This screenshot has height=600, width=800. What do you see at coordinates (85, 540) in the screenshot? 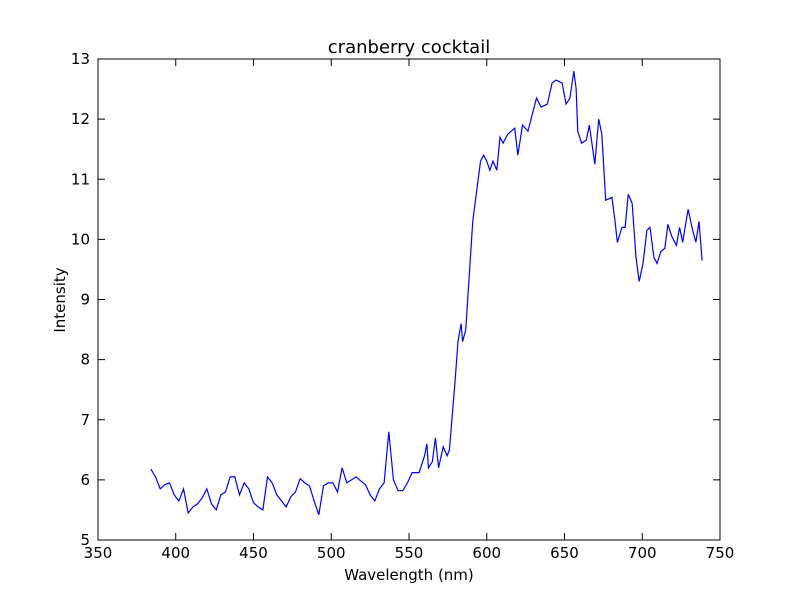
I see `y-tick-label: 5` at bounding box center [85, 540].